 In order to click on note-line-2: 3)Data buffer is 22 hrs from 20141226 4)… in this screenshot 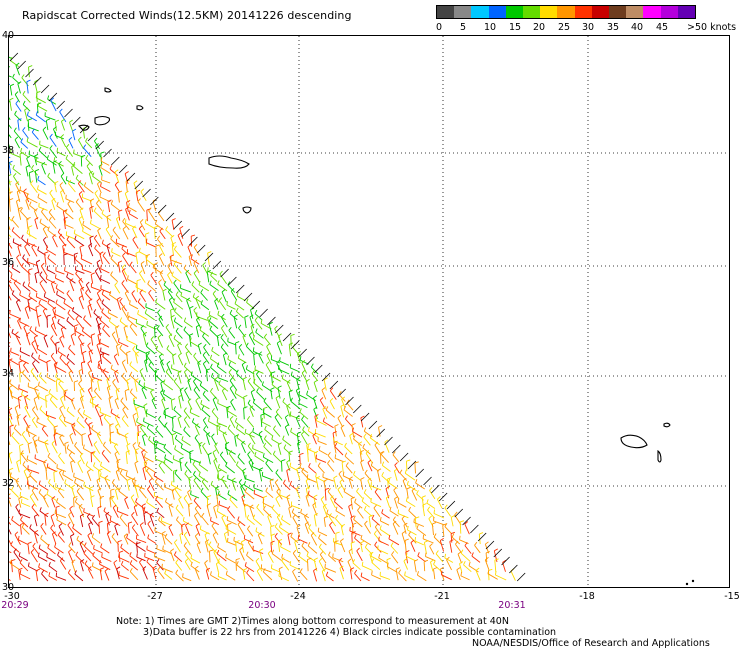, I will do `click(350, 632)`.